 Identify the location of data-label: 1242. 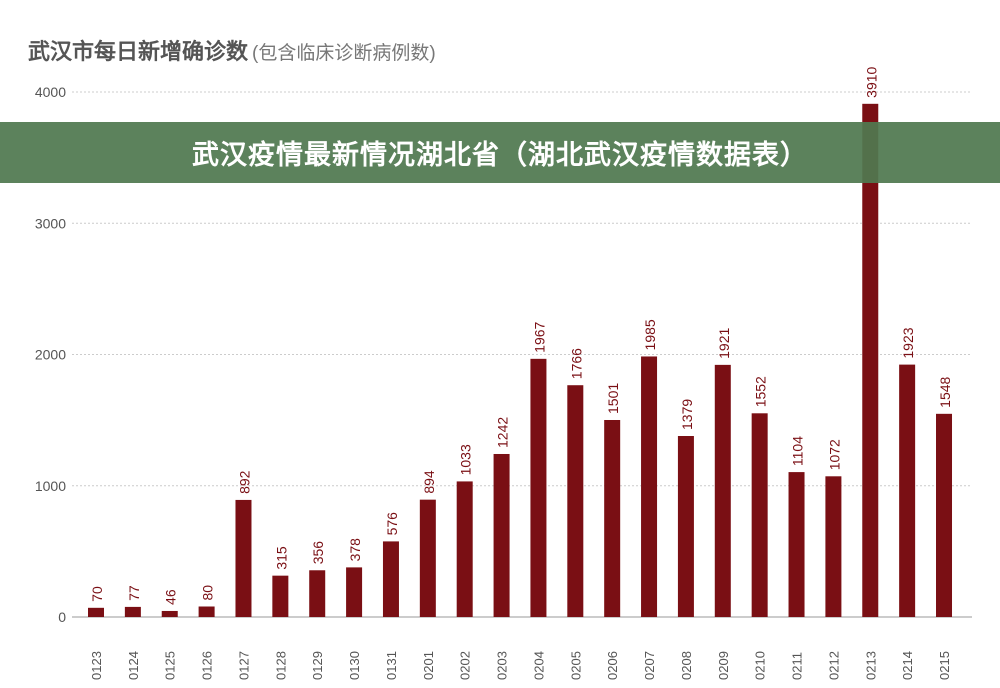
(503, 432).